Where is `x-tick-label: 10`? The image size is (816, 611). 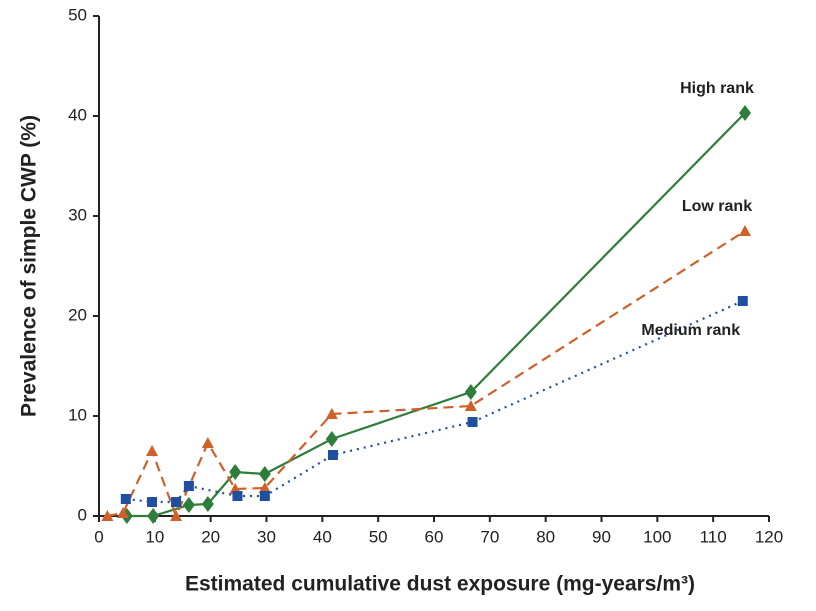
x-tick-label: 10 is located at coordinates (154, 536).